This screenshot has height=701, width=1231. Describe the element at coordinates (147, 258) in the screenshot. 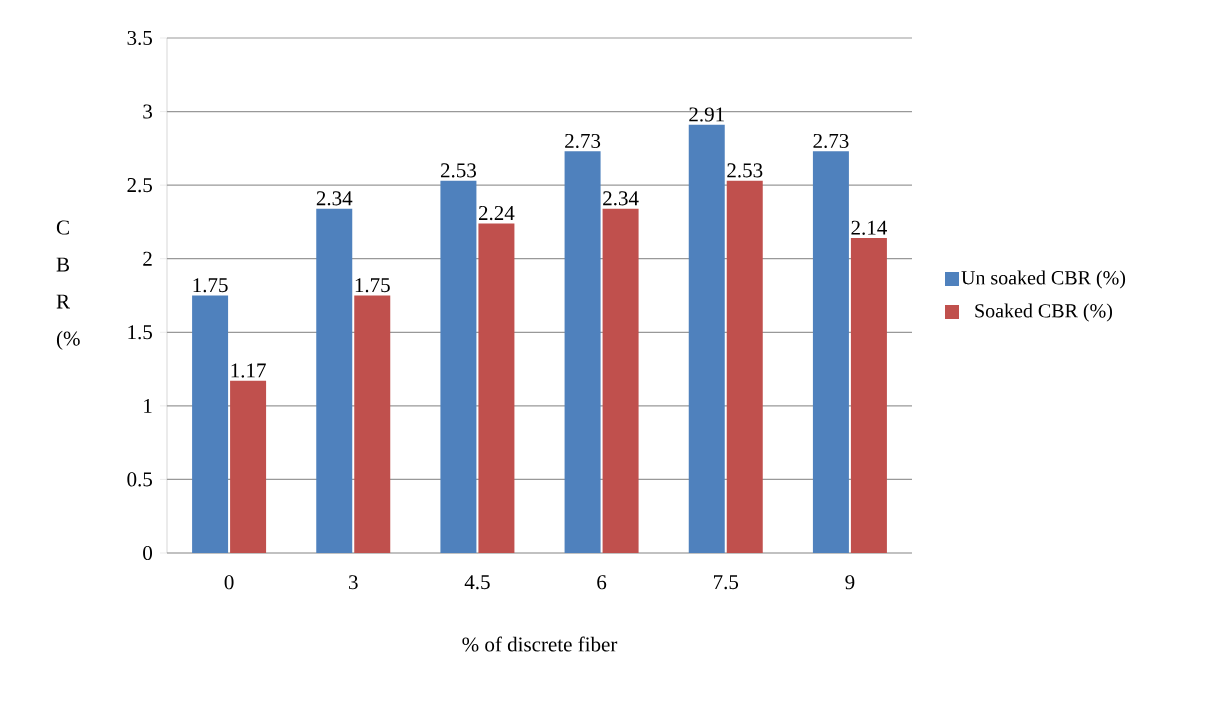

I see `y-tick-label: 2` at that location.